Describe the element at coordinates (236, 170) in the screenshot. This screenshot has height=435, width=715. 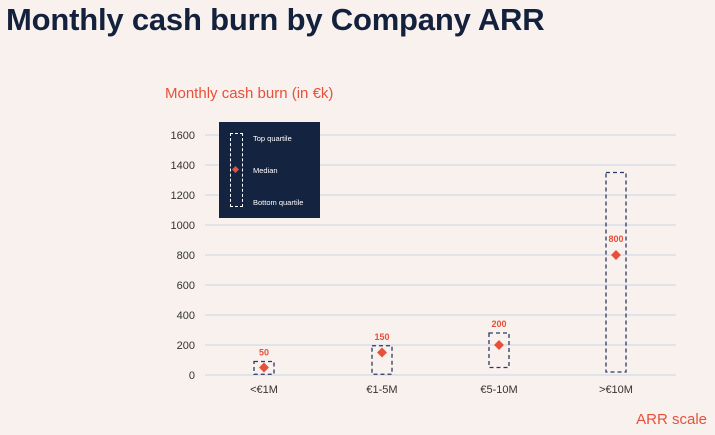
I see `legend-quartile-box` at that location.